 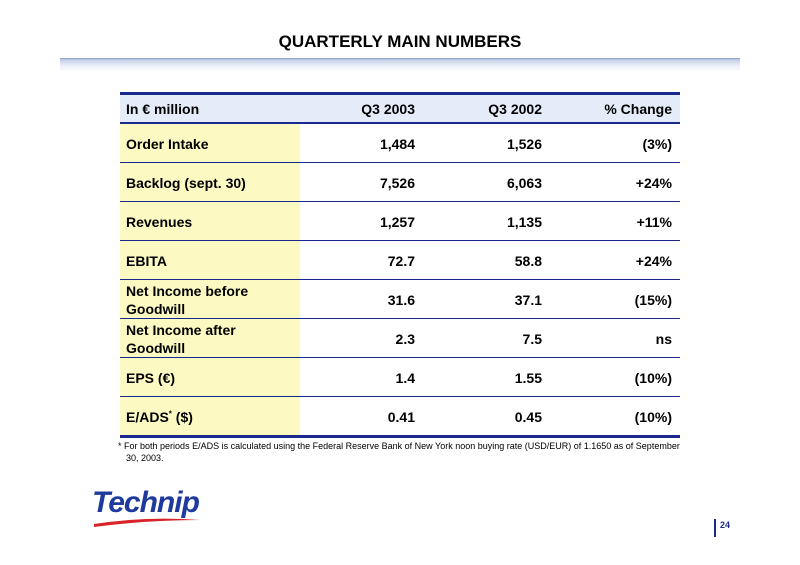 What do you see at coordinates (528, 378) in the screenshot?
I see `cell-q3-2002: 1.55` at bounding box center [528, 378].